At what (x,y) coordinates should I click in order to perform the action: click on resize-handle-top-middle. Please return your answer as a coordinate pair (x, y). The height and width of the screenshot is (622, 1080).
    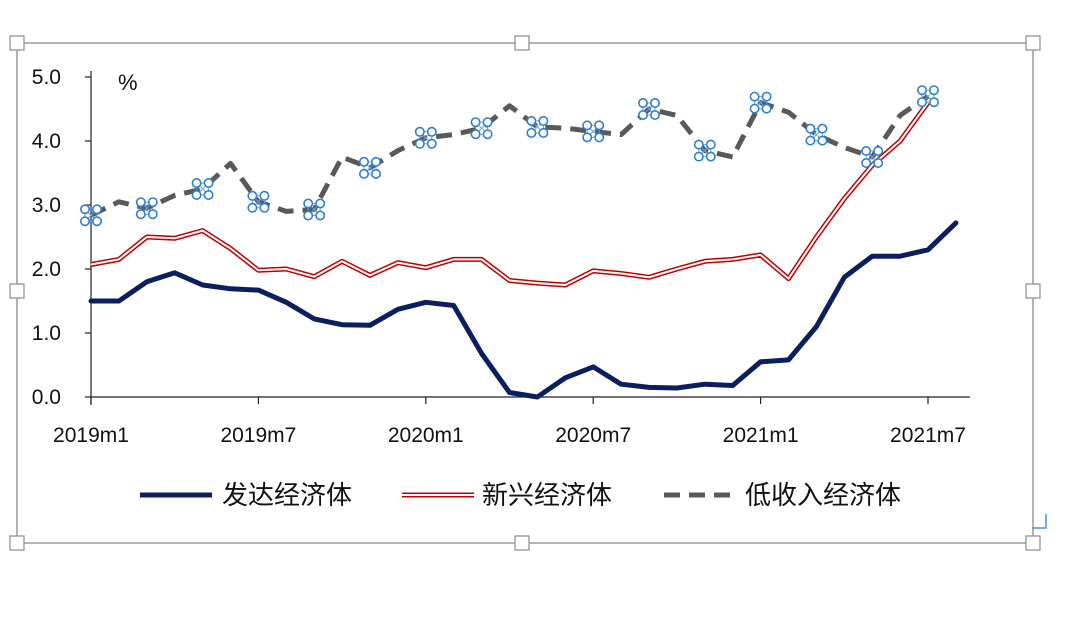
    Looking at the image, I should click on (522, 43).